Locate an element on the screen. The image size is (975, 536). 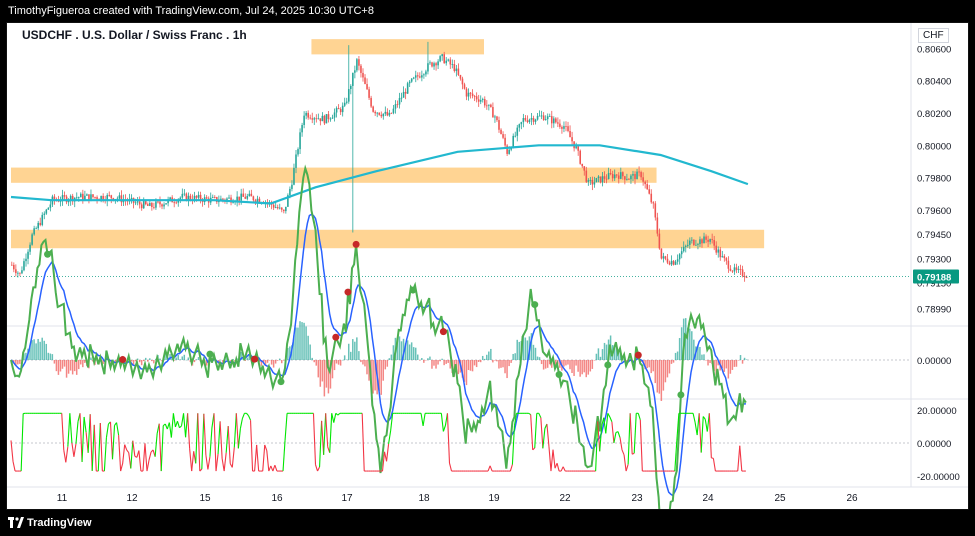
currency-label: CHF is located at coordinates (933, 35).